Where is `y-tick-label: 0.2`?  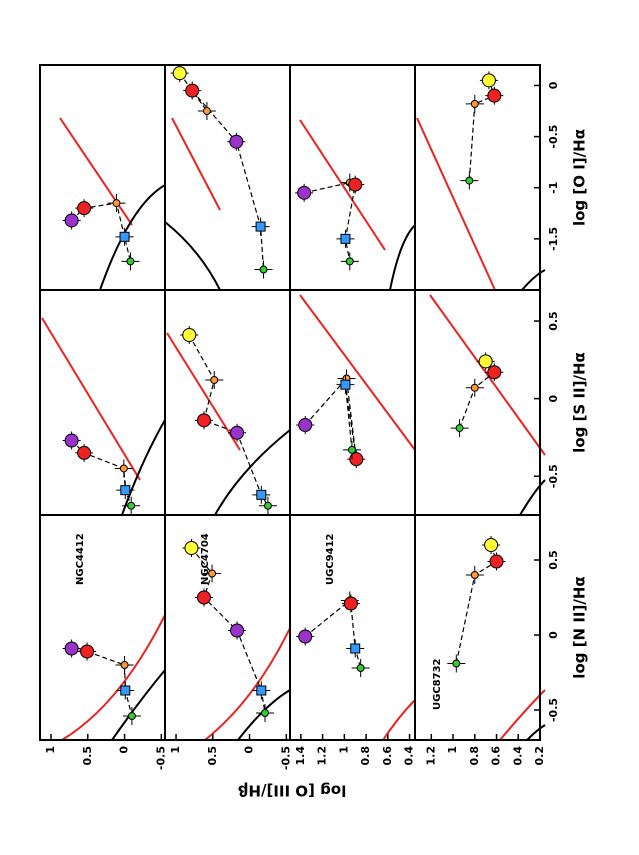
y-tick-label: 0.2 is located at coordinates (539, 756).